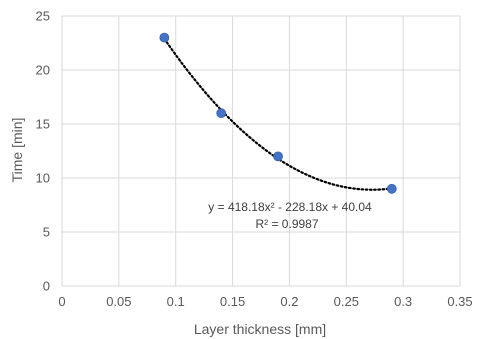  I want to click on x-tick-label: 0.3, so click(403, 301).